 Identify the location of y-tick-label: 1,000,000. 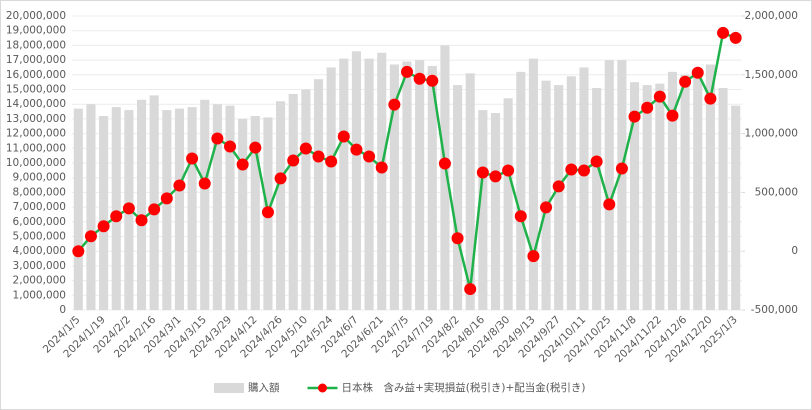
(39, 295).